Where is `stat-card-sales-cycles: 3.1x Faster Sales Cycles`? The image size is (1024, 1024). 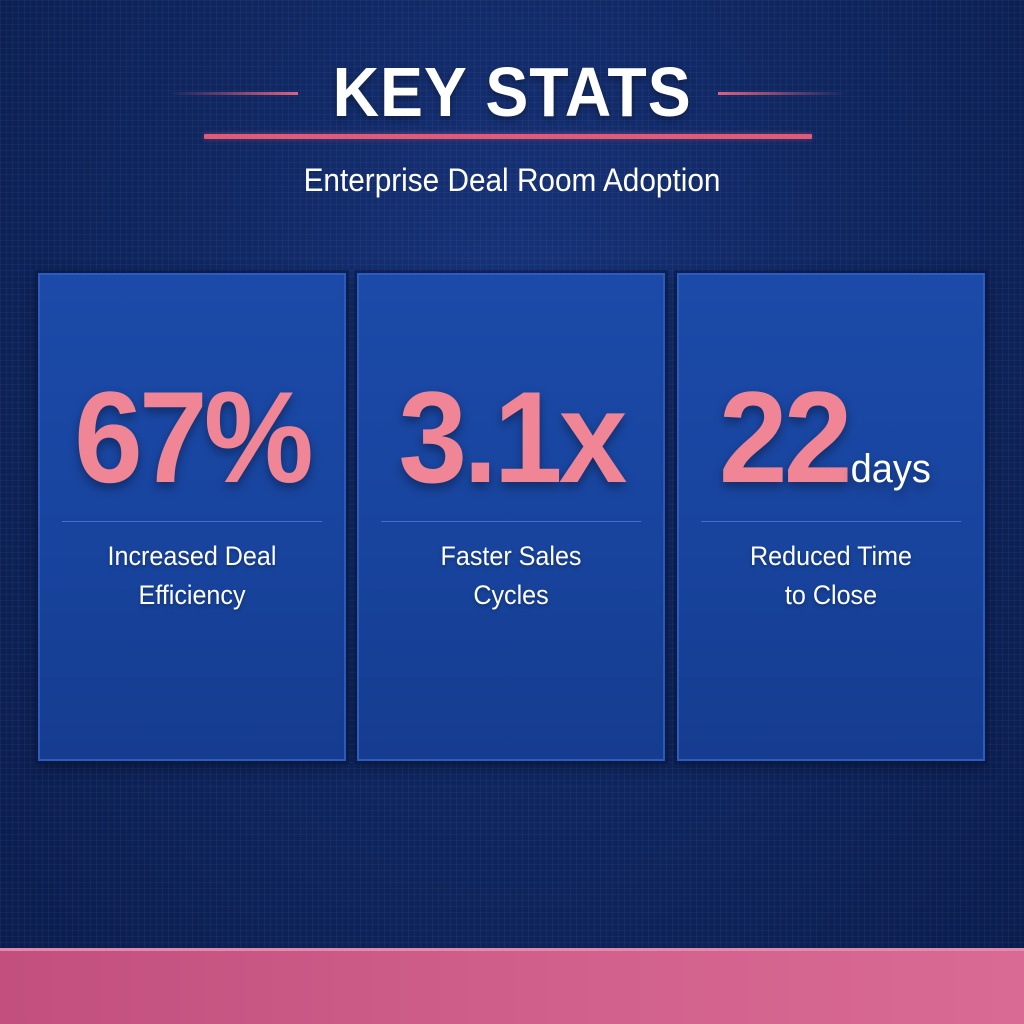 stat-card-sales-cycles: 3.1x Faster Sales Cycles is located at coordinates (511, 517).